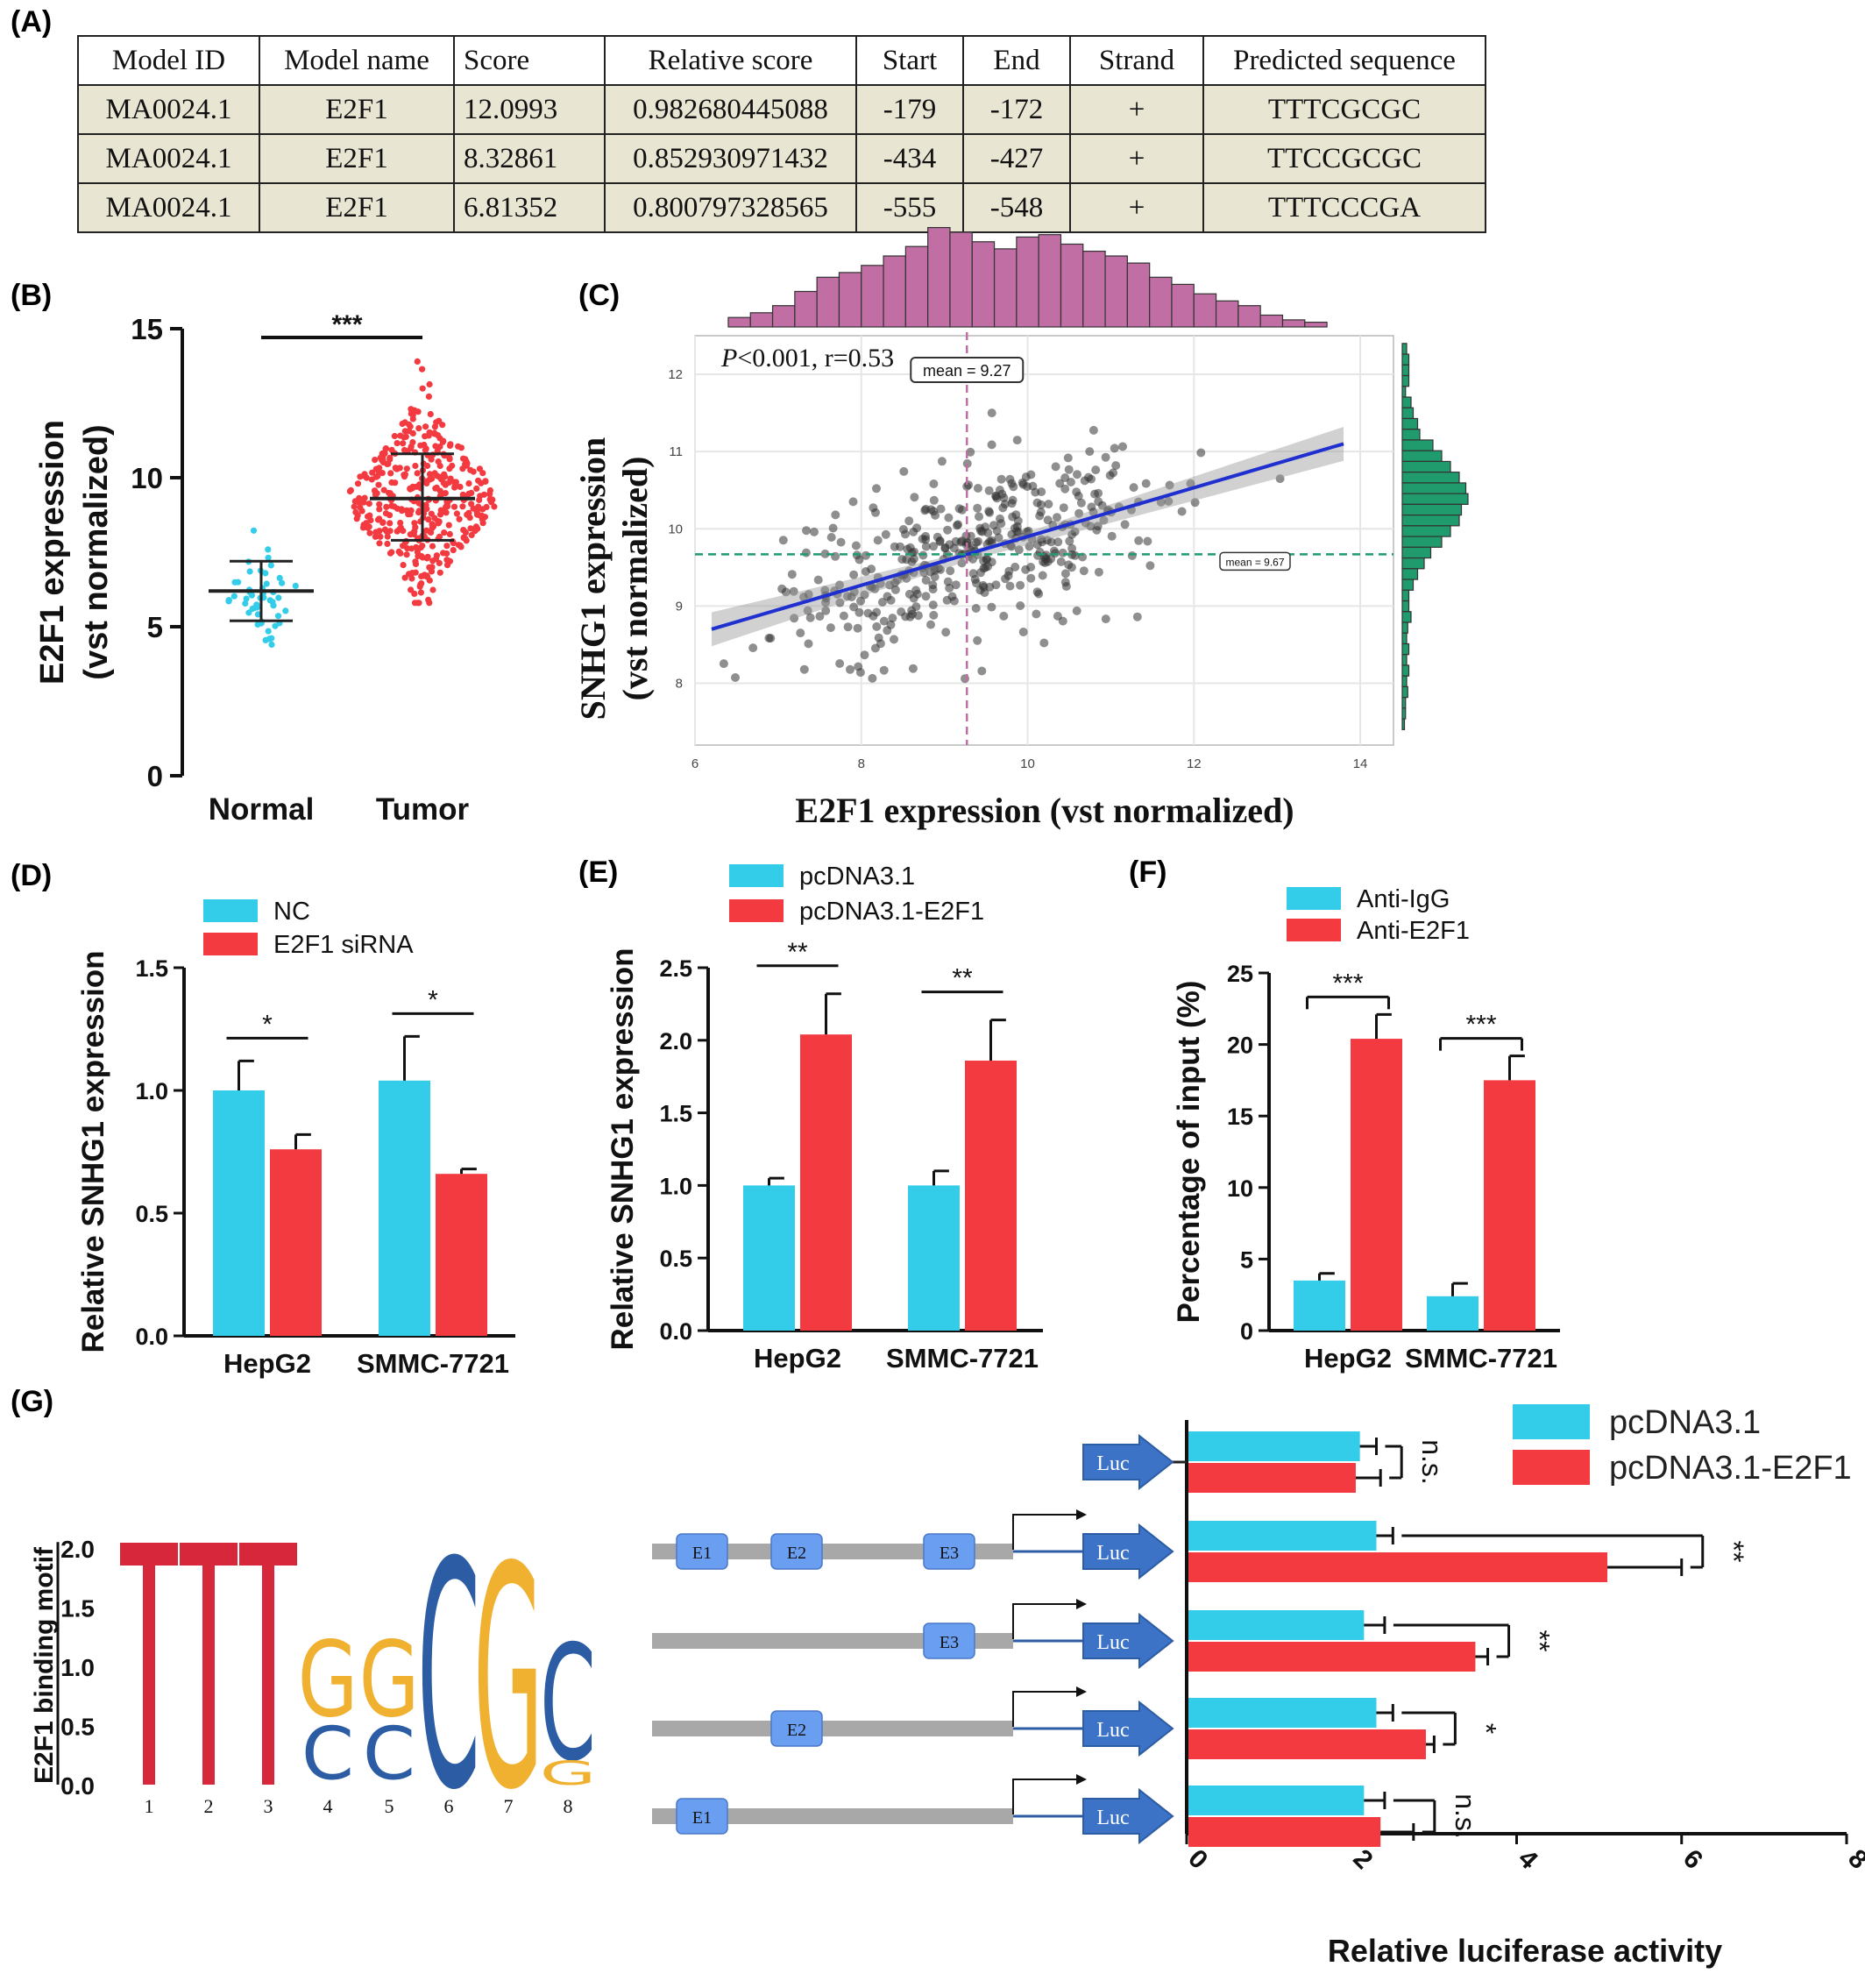  I want to click on y-tick-label: 0, so click(155, 776).